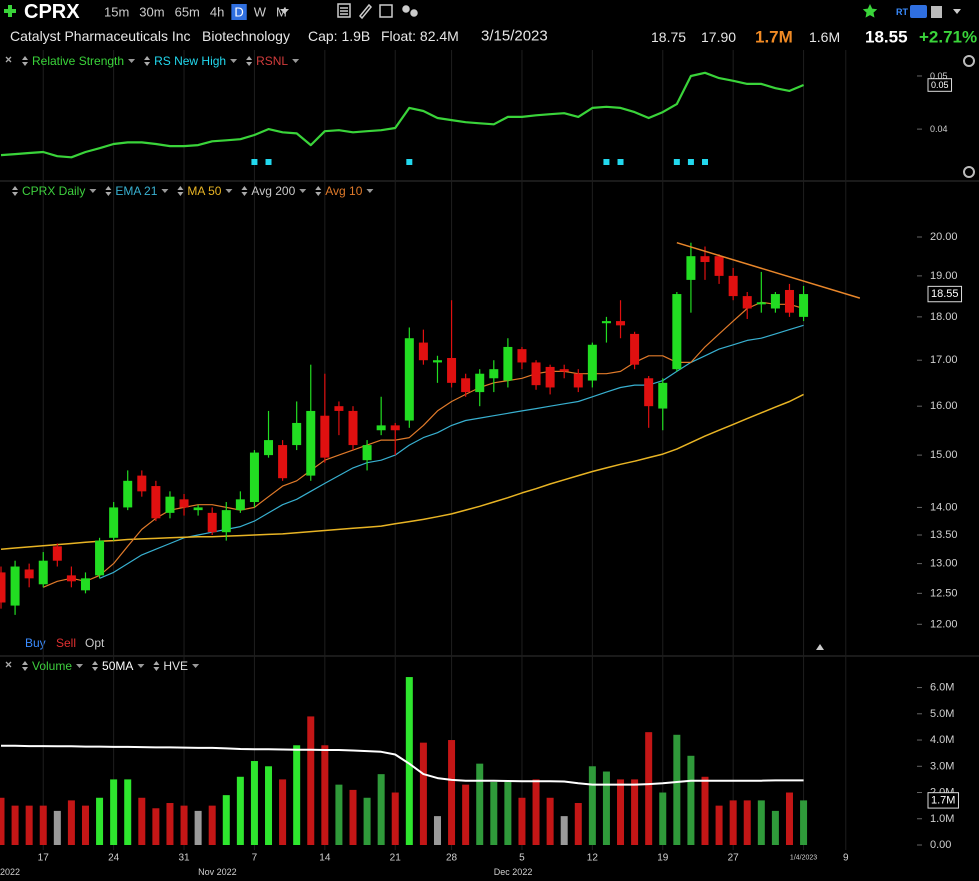 The width and height of the screenshot is (979, 881). What do you see at coordinates (44, 858) in the screenshot?
I see `x-tick-label: 17` at bounding box center [44, 858].